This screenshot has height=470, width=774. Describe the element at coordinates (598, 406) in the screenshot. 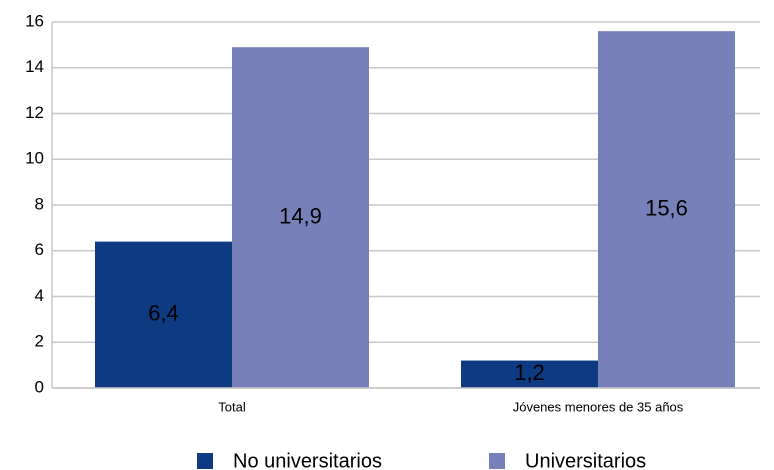

I see `x-tick-label: Jóvenes menores de 35 años` at that location.